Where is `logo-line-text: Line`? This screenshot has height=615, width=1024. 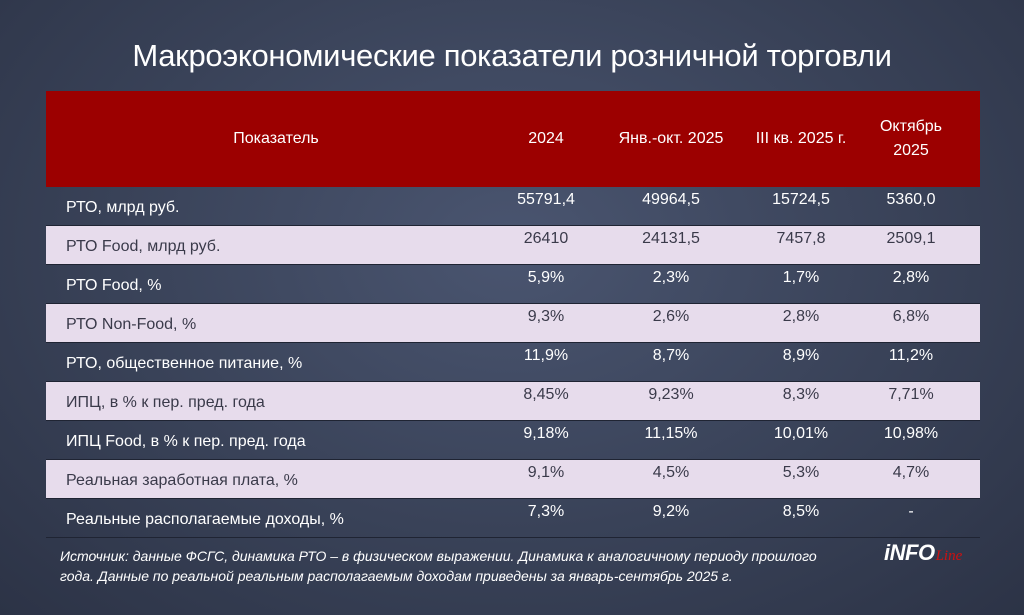 logo-line-text: Line is located at coordinates (949, 556).